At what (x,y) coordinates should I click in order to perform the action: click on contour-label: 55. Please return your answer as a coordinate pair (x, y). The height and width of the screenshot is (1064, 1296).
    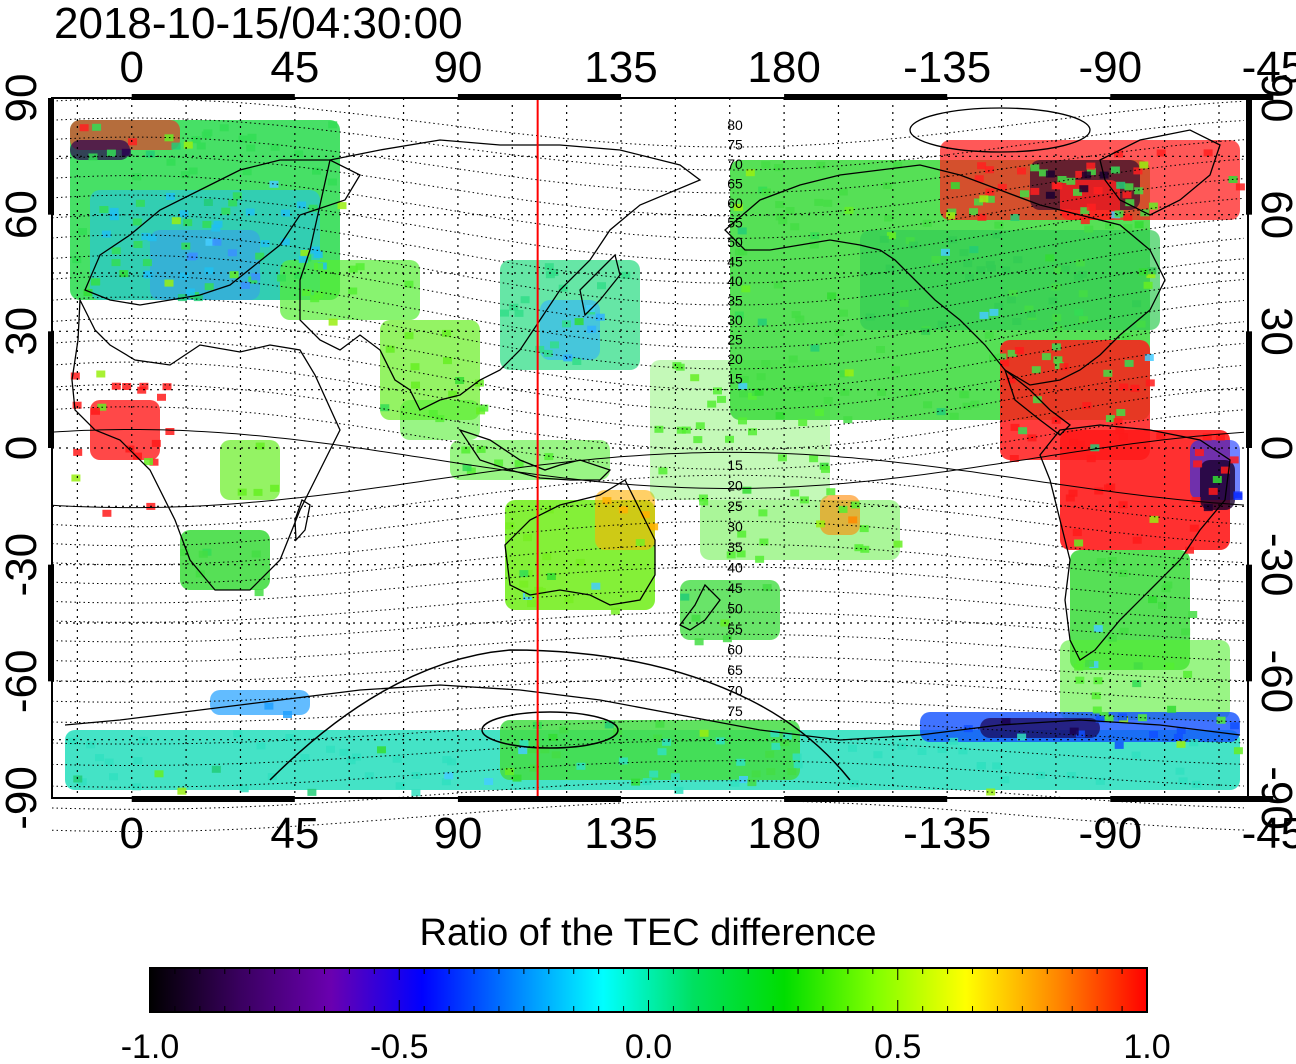
    Looking at the image, I should click on (735, 629).